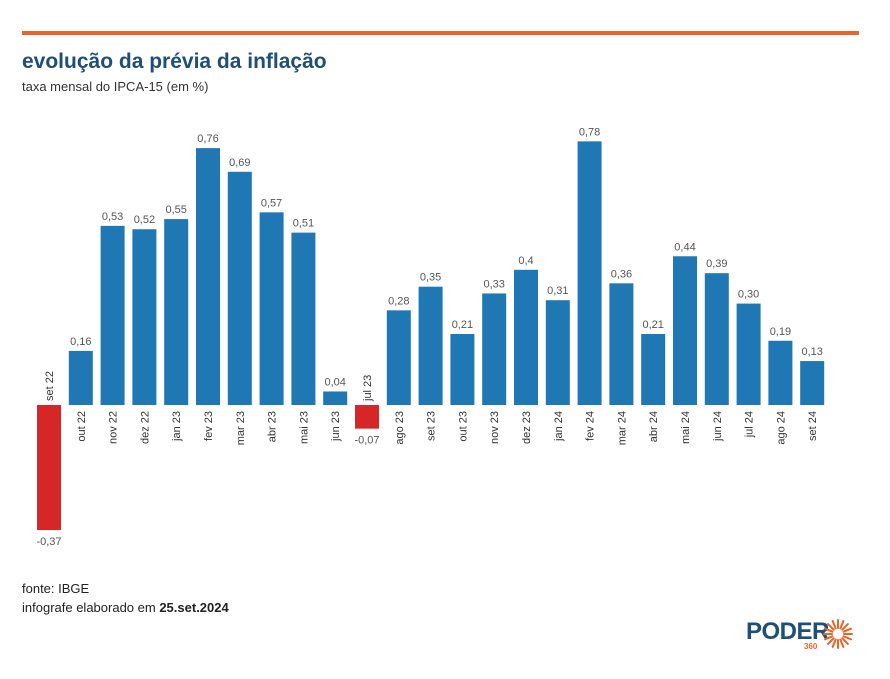  What do you see at coordinates (145, 427) in the screenshot?
I see `category-label: dez 22` at bounding box center [145, 427].